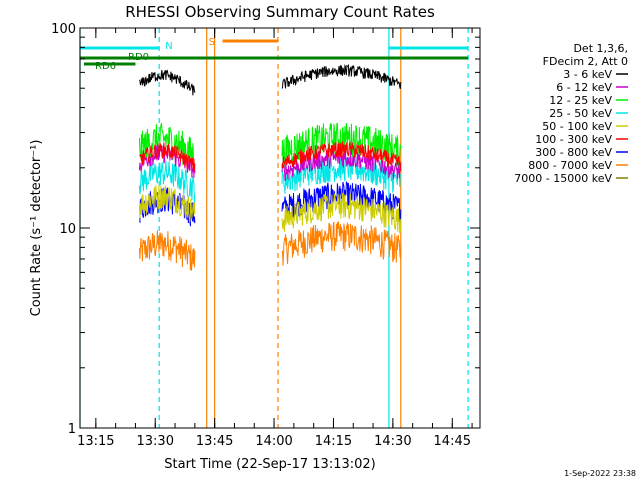 The image size is (640, 480). I want to click on x-tick-label: 13:15, so click(95, 441).